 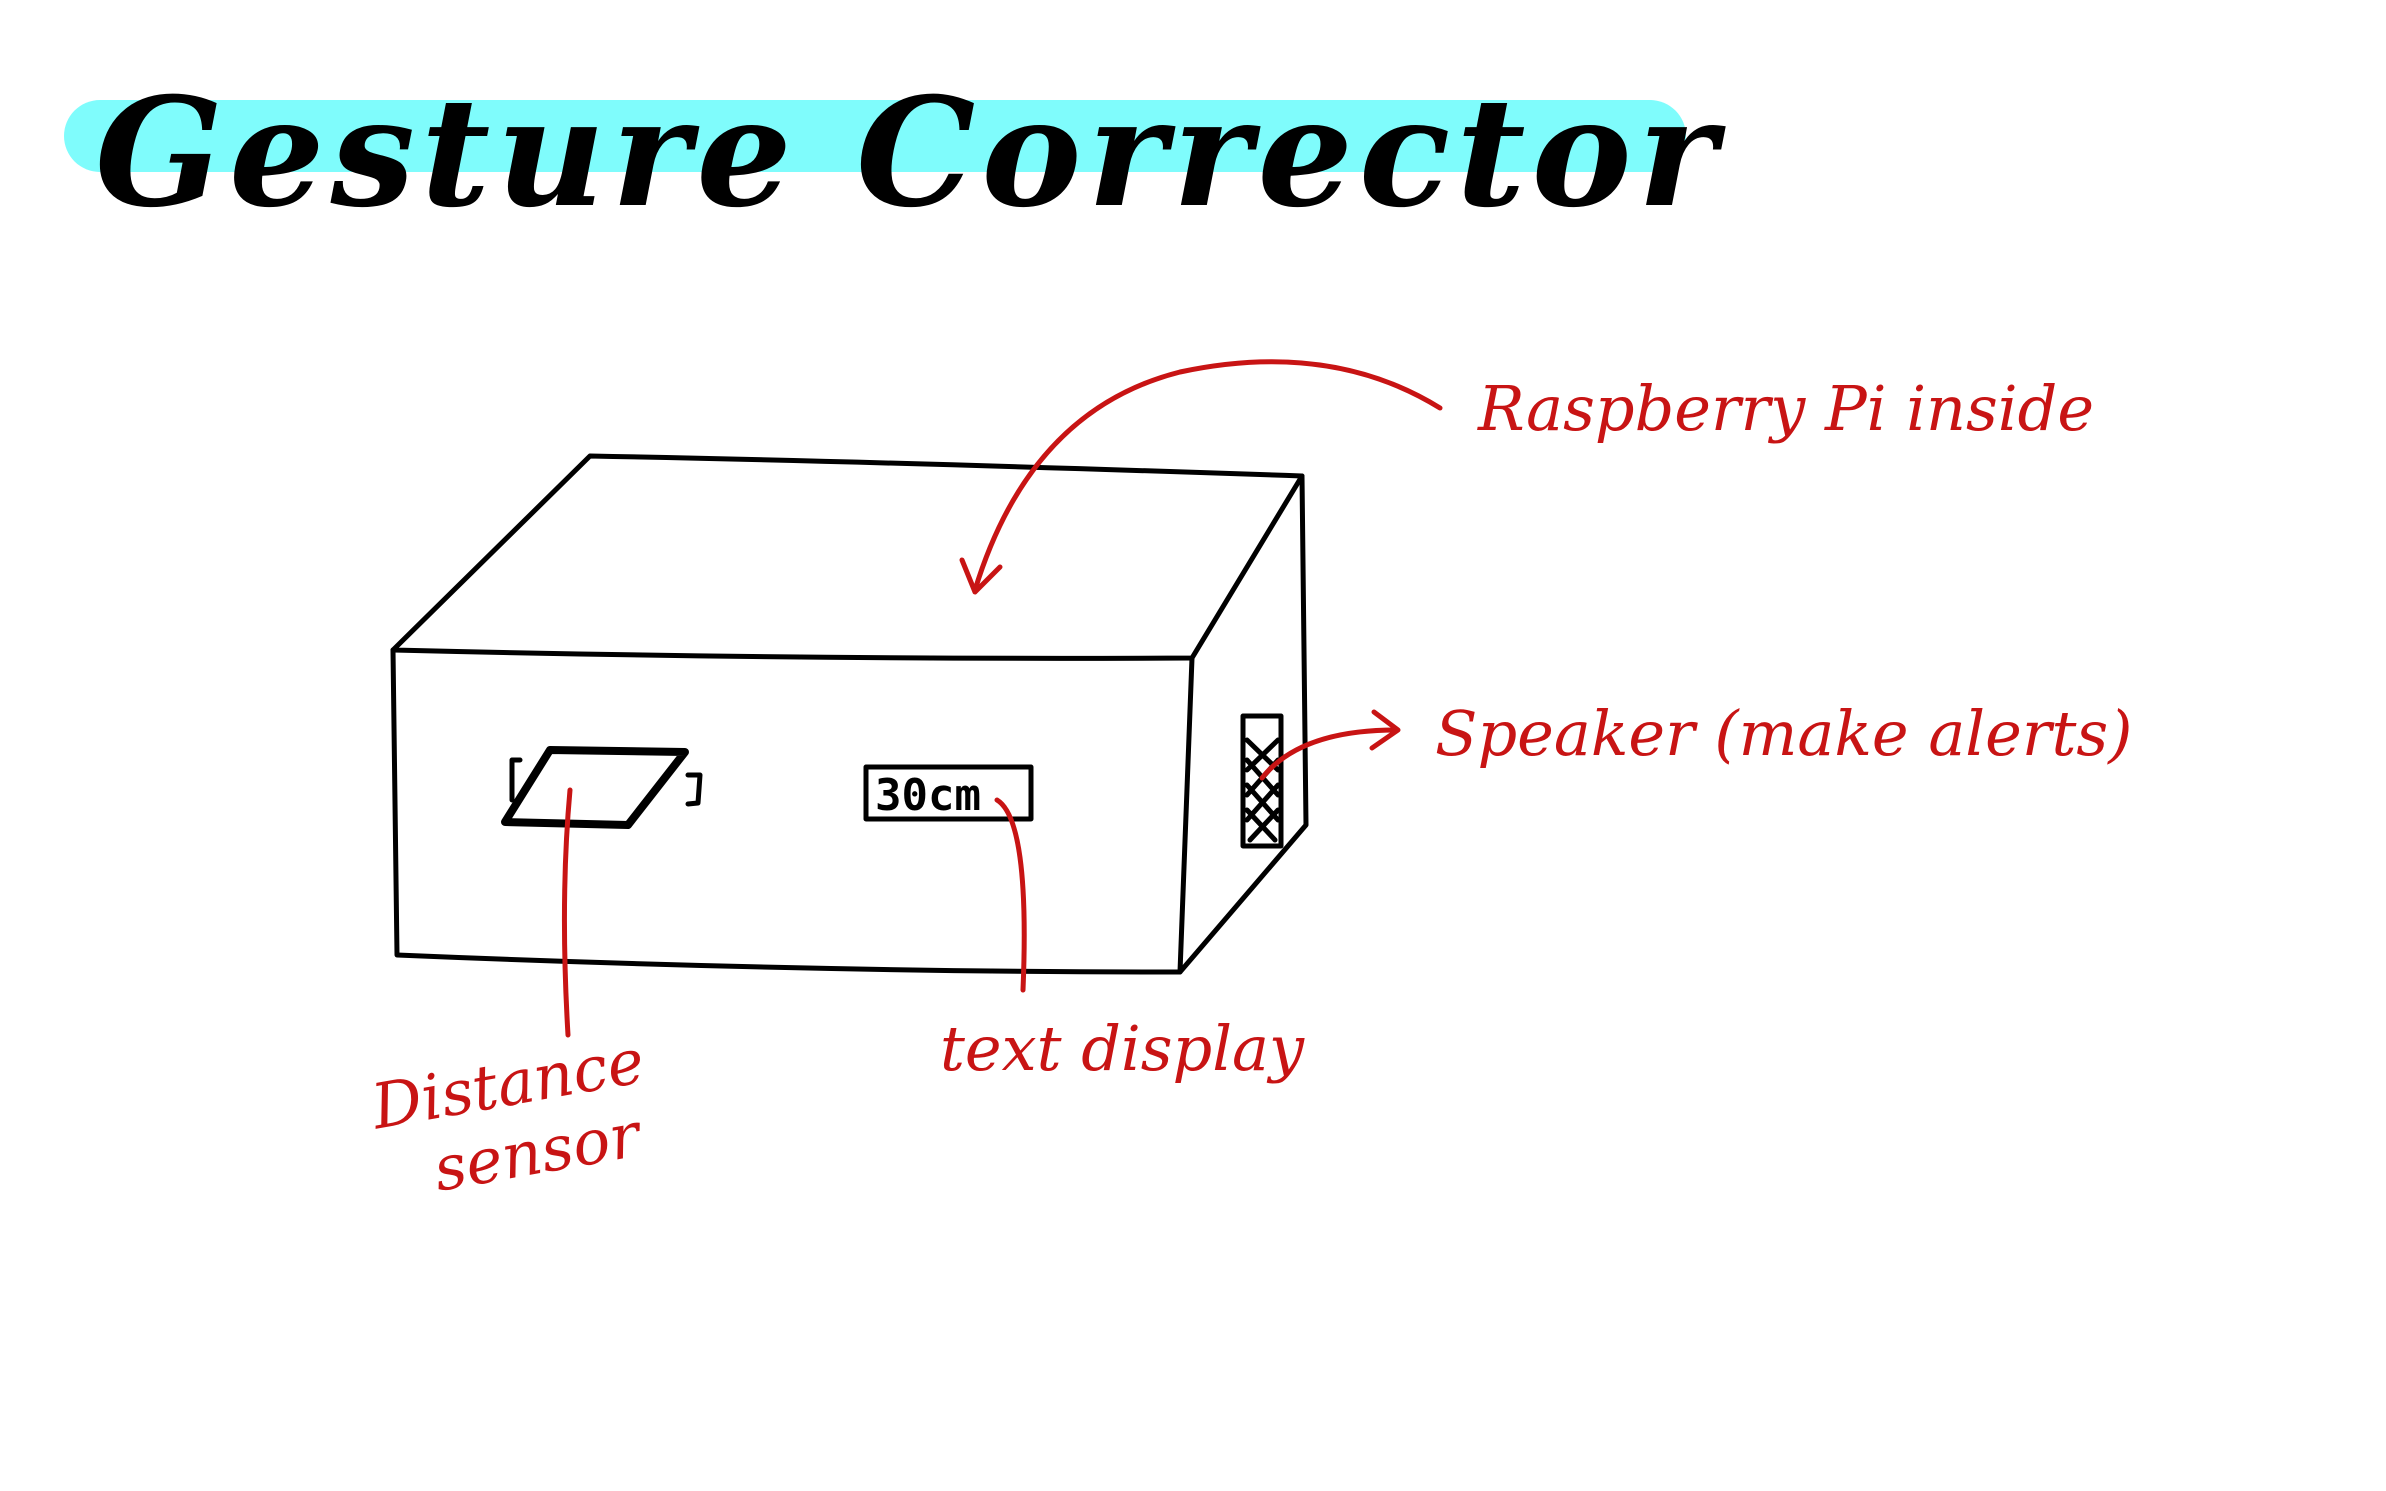 What do you see at coordinates (1122, 1048) in the screenshot?
I see `display-label: text display` at bounding box center [1122, 1048].